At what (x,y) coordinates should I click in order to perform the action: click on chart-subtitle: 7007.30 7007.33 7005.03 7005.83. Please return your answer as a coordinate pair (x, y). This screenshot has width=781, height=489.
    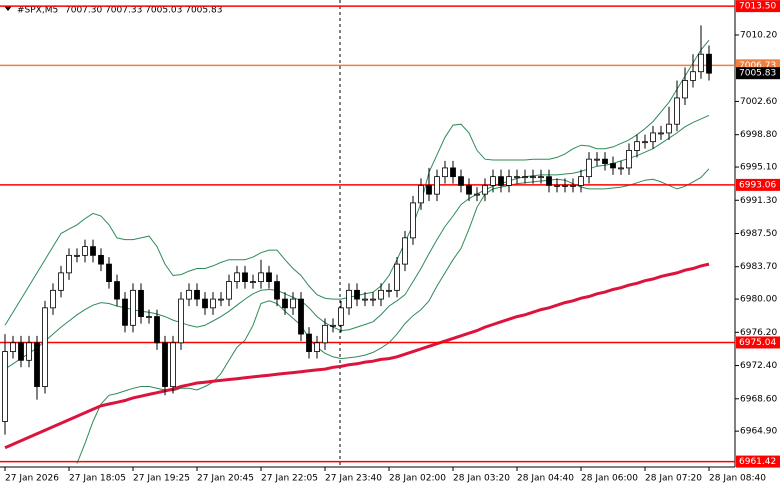
    Looking at the image, I should click on (143, 11).